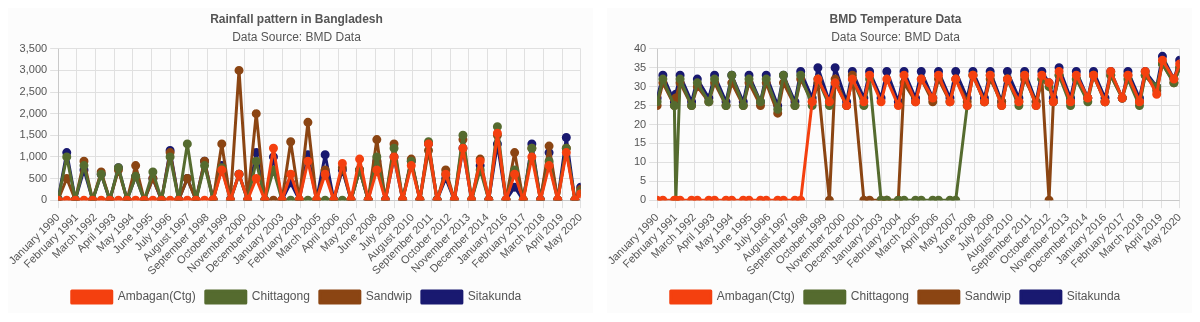  I want to click on y-tick-label: 20, so click(640, 123).